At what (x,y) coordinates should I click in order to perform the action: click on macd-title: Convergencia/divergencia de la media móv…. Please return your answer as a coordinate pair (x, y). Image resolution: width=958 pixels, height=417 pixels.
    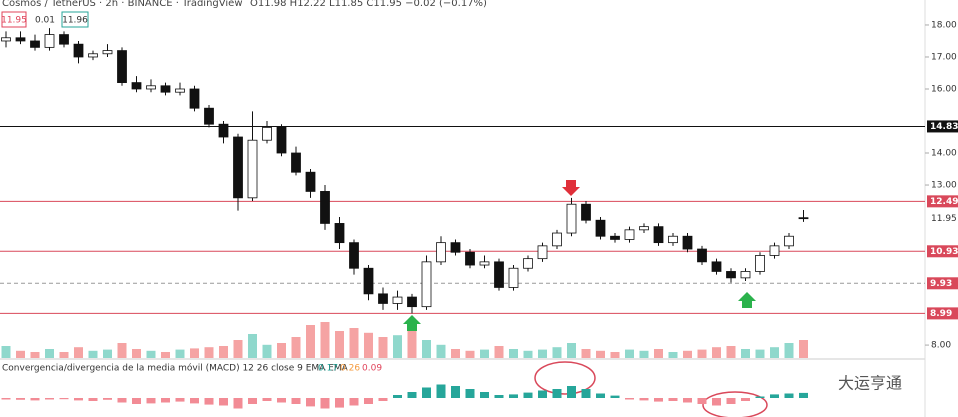
    Looking at the image, I should click on (175, 368).